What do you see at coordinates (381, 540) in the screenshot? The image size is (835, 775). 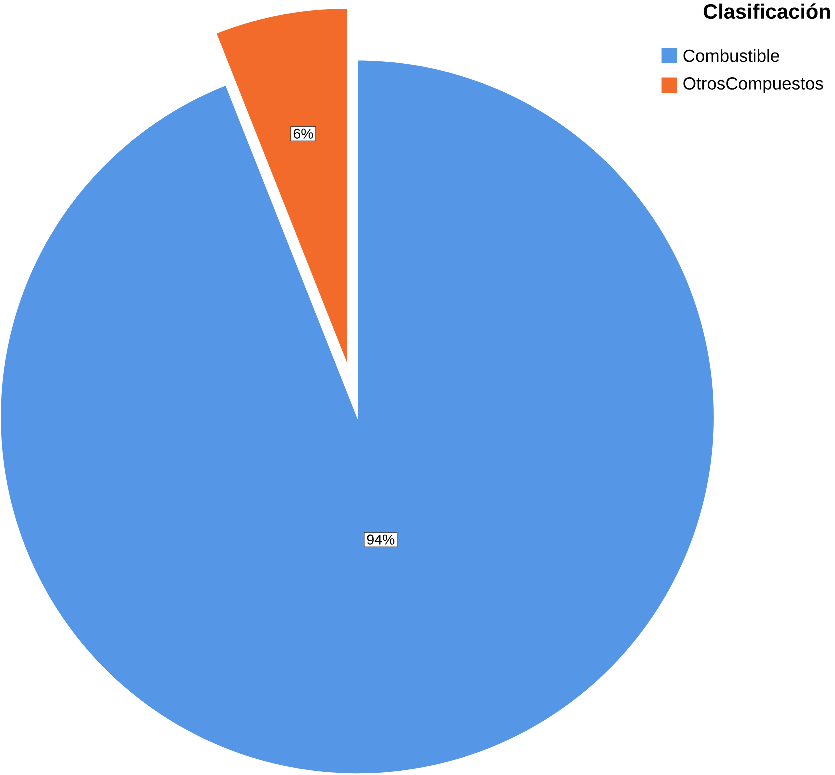 I see `data-label: 94%` at bounding box center [381, 540].